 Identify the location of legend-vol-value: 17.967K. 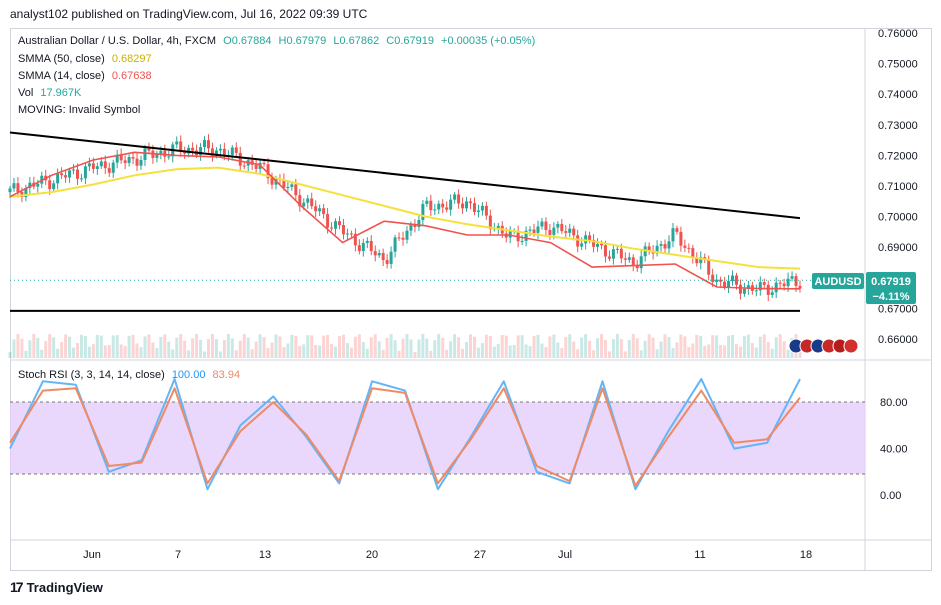
(61, 93).